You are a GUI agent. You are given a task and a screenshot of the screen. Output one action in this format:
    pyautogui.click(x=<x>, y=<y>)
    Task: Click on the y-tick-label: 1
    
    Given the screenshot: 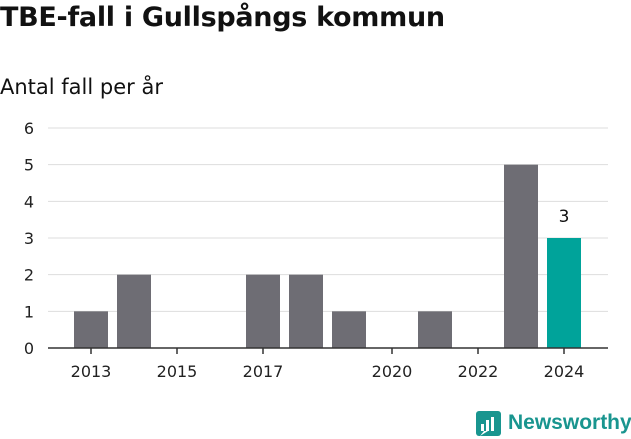 What is the action you would take?
    pyautogui.click(x=29, y=311)
    